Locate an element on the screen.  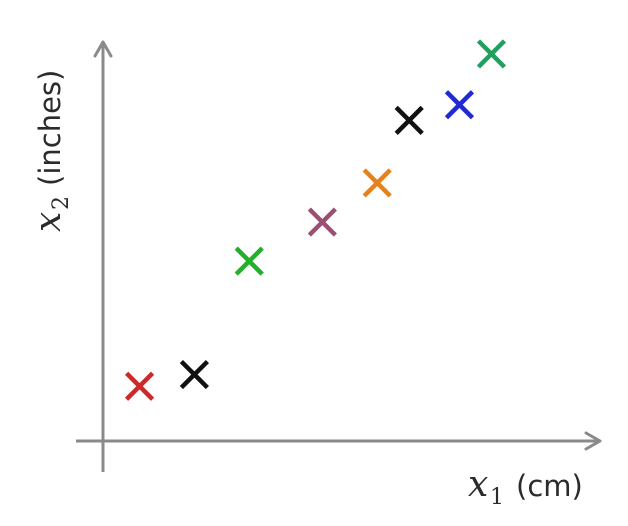
x-axis is located at coordinates (339, 441).